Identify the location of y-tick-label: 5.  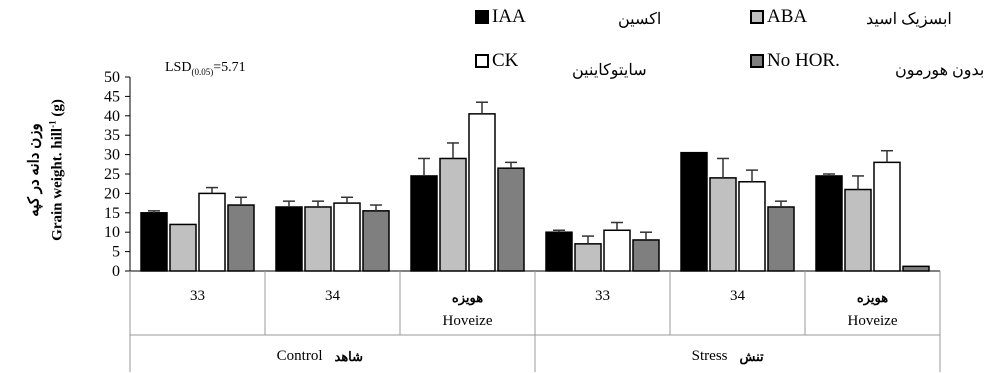
(116, 252).